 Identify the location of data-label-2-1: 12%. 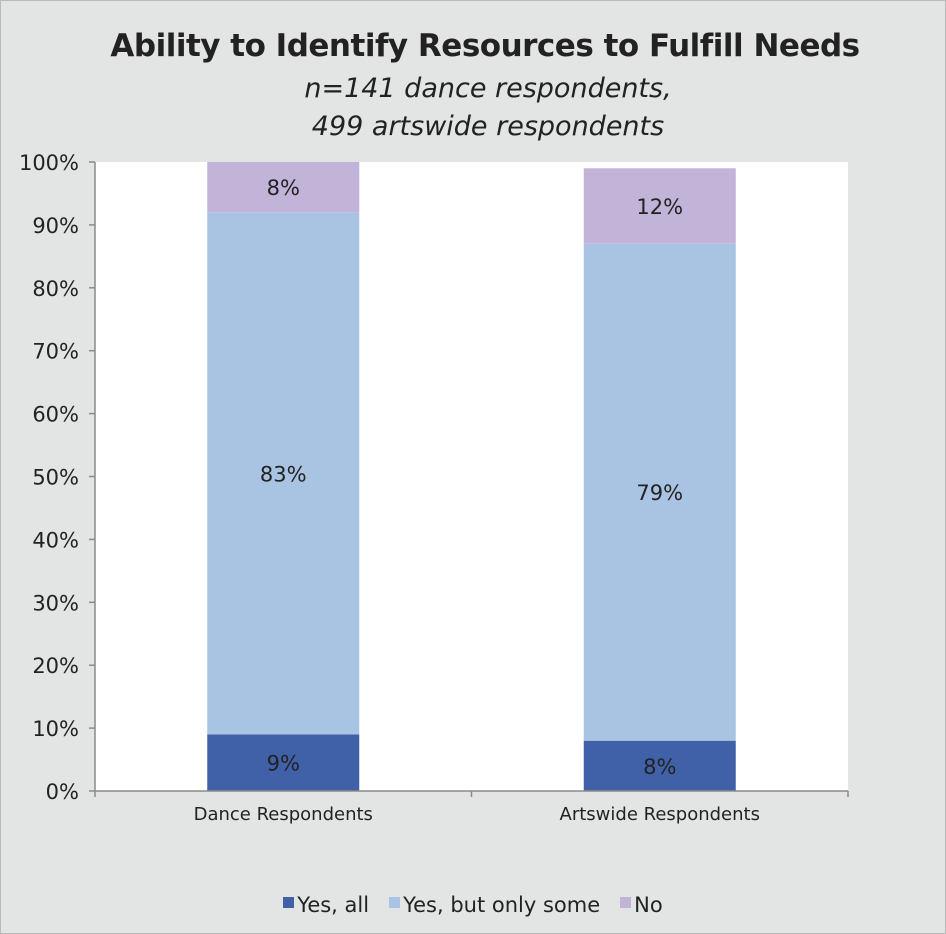
(659, 207).